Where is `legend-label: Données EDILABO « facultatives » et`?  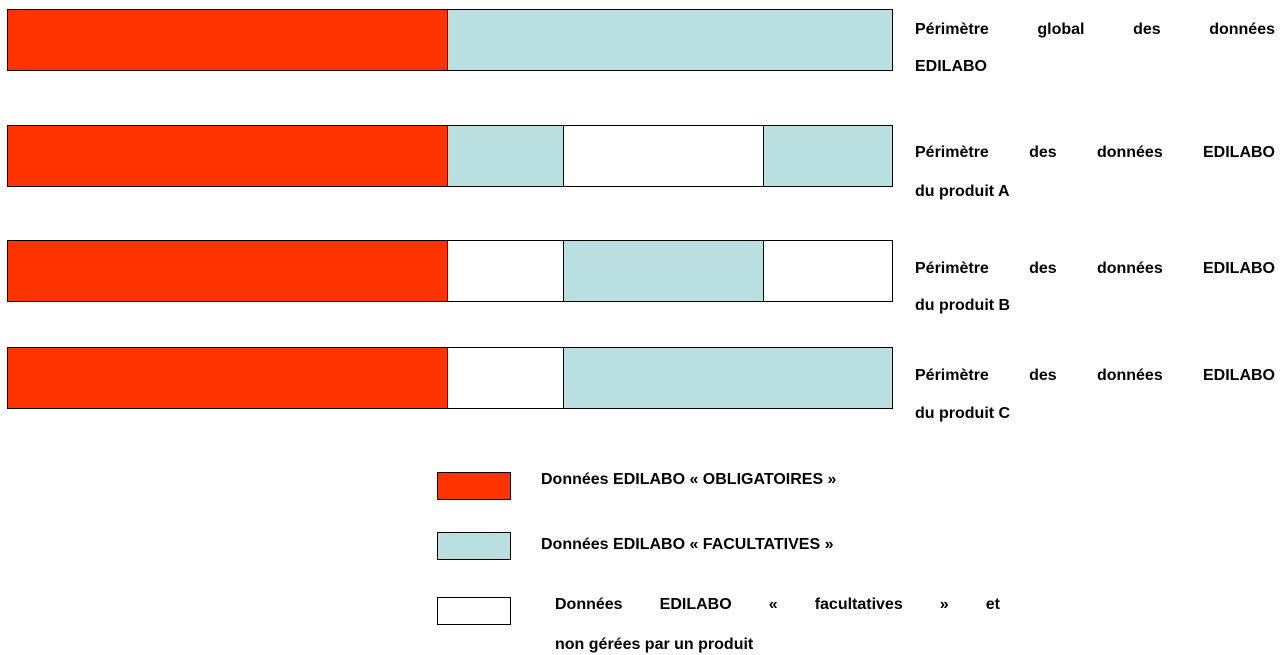 legend-label: Données EDILABO « facultatives » et is located at coordinates (777, 604).